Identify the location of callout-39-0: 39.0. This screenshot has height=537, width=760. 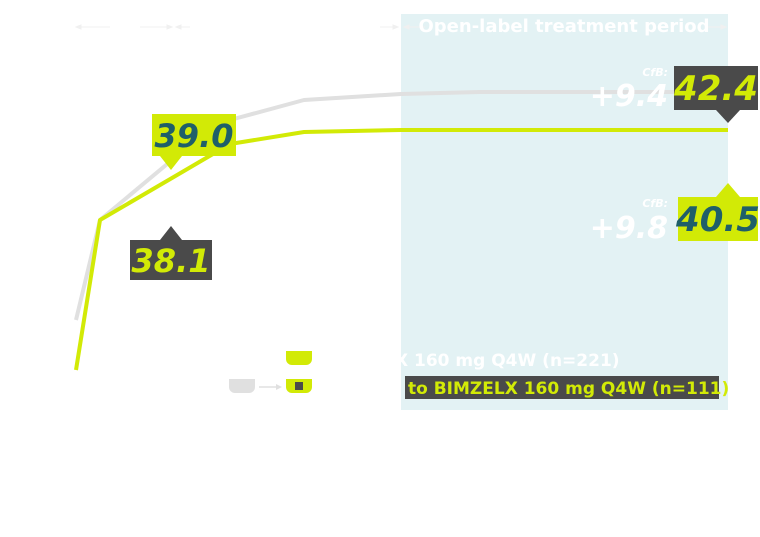
(194, 142).